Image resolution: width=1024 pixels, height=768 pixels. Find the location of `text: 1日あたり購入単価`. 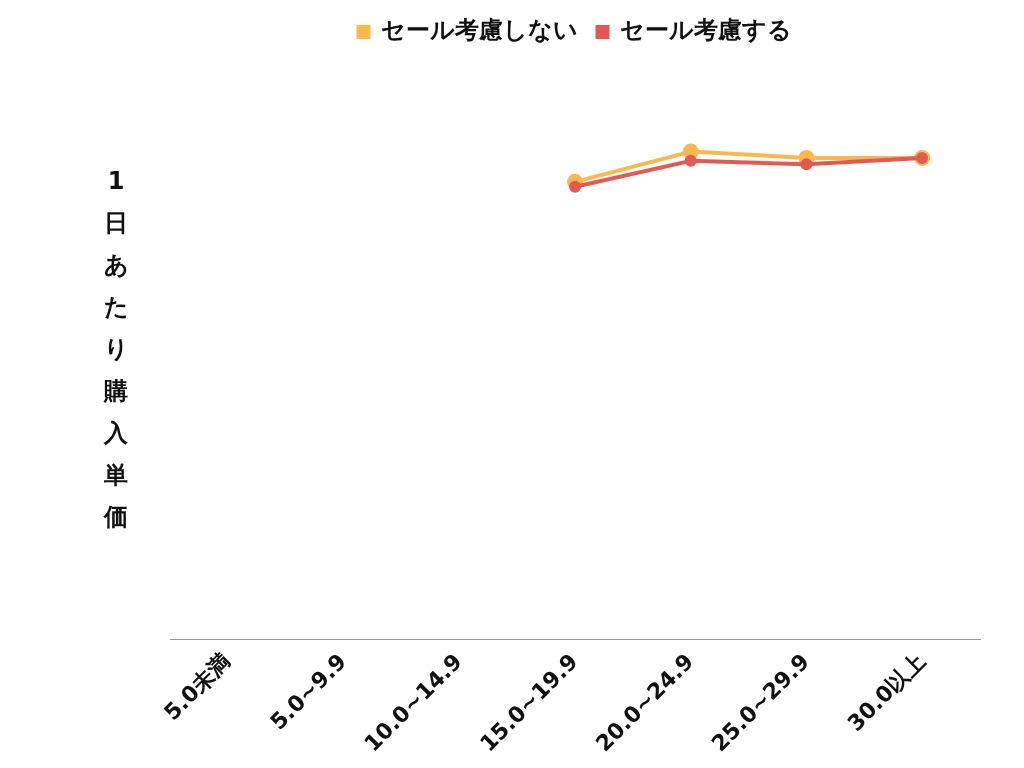

text: 1日あたり購入単価 is located at coordinates (116, 349).